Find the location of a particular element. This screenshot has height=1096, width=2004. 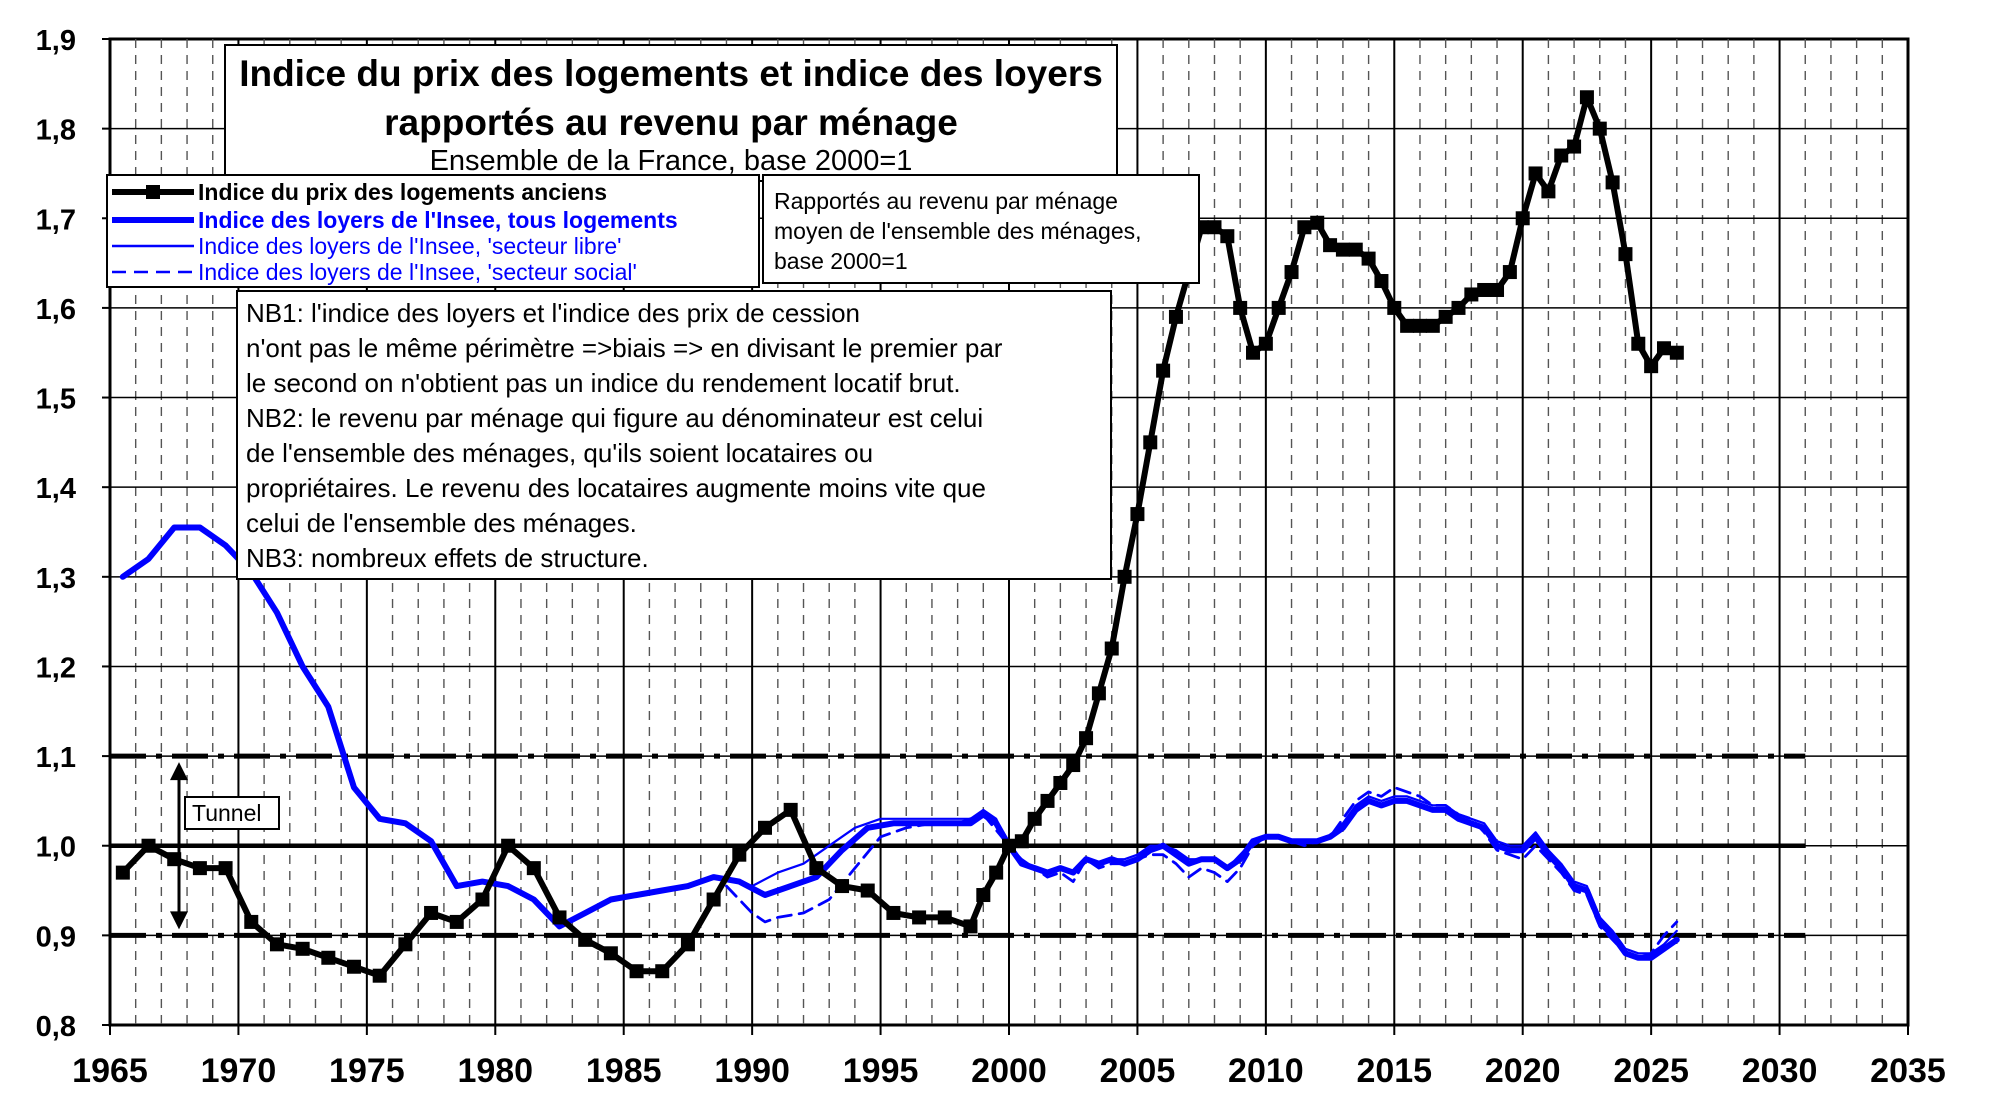

x-tick-label: 1980 is located at coordinates (495, 1071).